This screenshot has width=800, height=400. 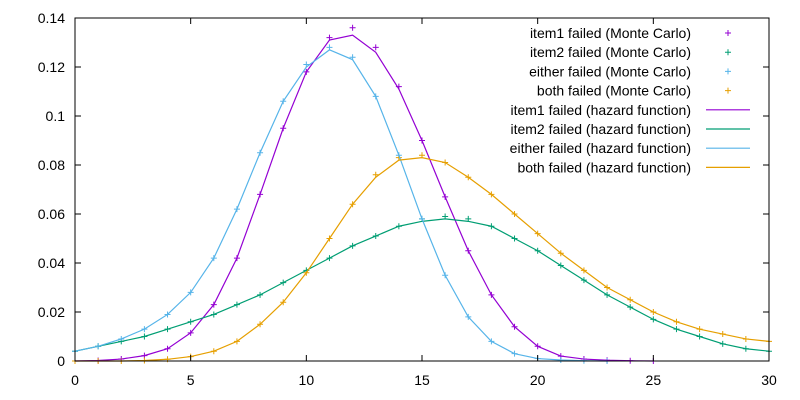 What do you see at coordinates (51, 312) in the screenshot?
I see `y-tick-label: 0.02` at bounding box center [51, 312].